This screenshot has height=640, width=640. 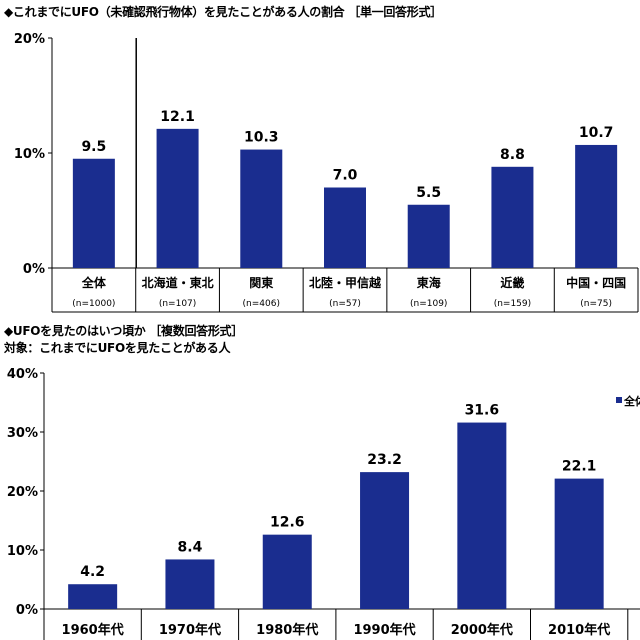 What do you see at coordinates (287, 630) in the screenshot?
I see `chart2-category-label: 1980年代` at bounding box center [287, 630].